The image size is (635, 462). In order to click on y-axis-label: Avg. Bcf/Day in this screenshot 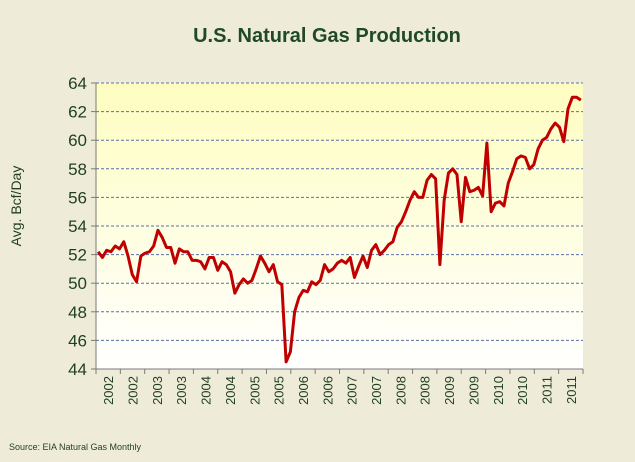, I will do `click(16, 206)`.